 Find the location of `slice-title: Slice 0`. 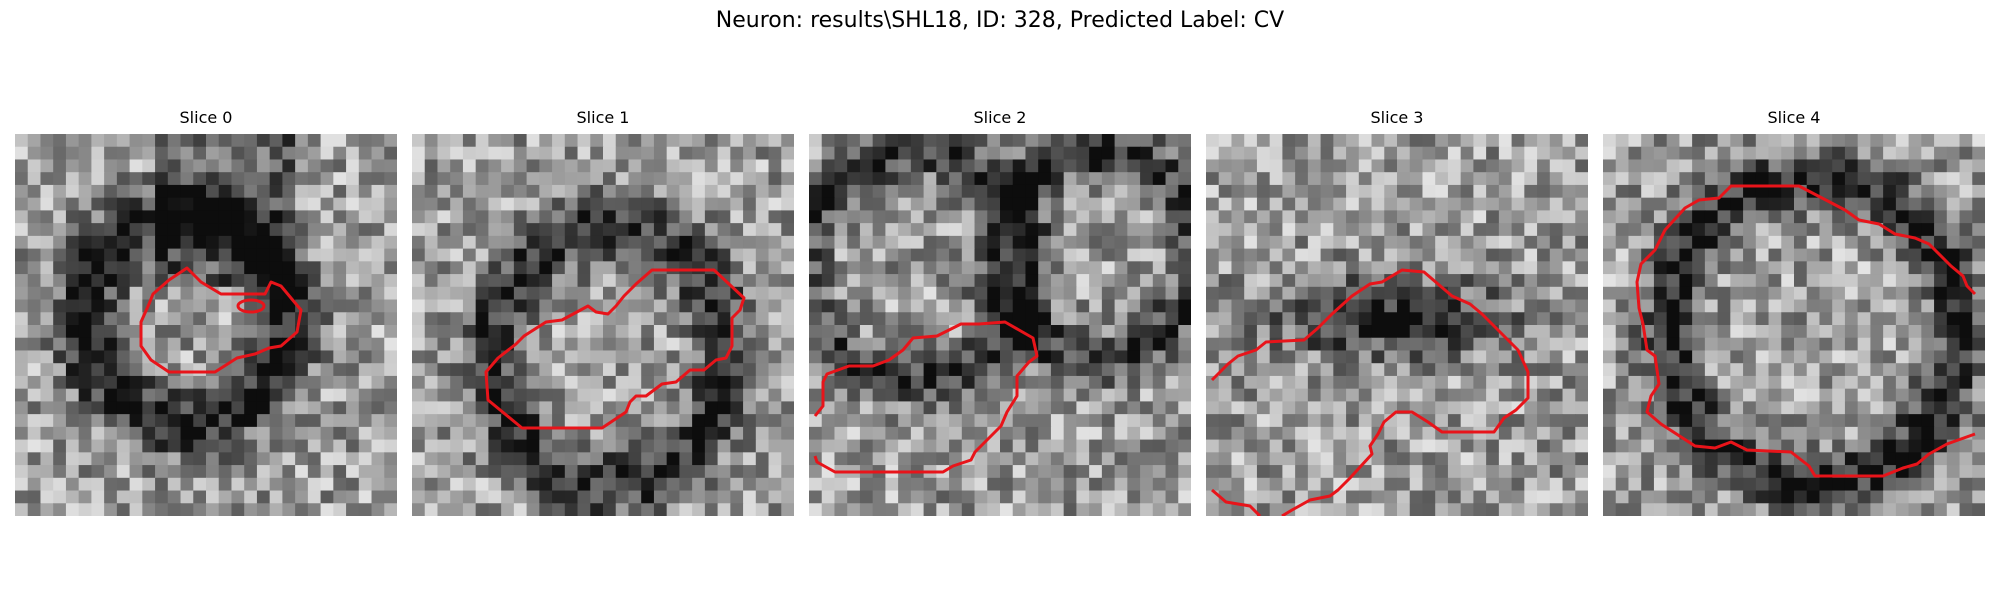

slice-title: Slice 0 is located at coordinates (206, 117).